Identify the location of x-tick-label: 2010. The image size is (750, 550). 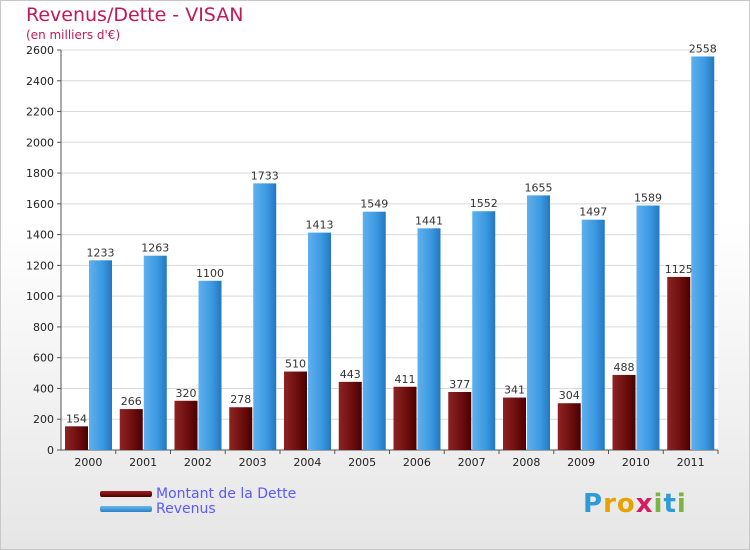
(636, 462).